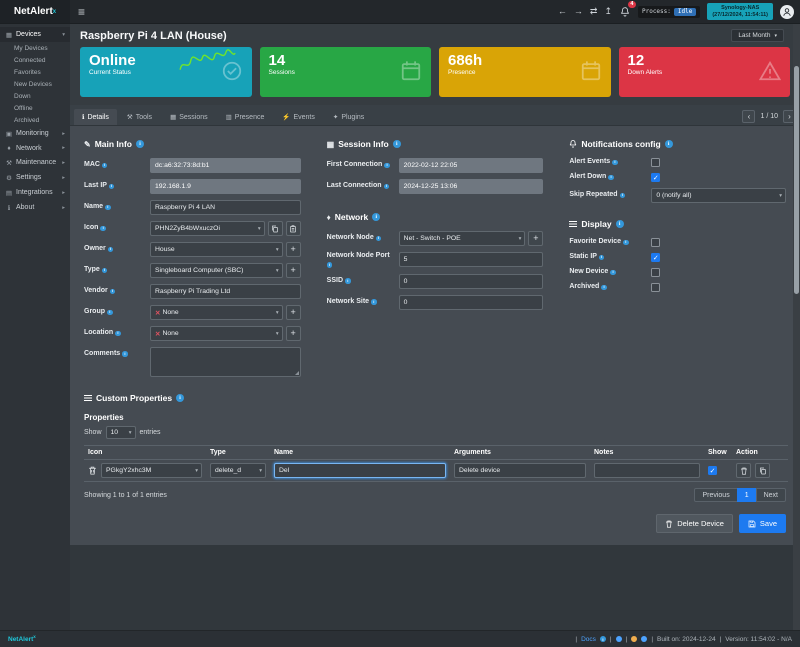  I want to click on sidebar-item-network: ♦ Network ▸, so click(35, 148).